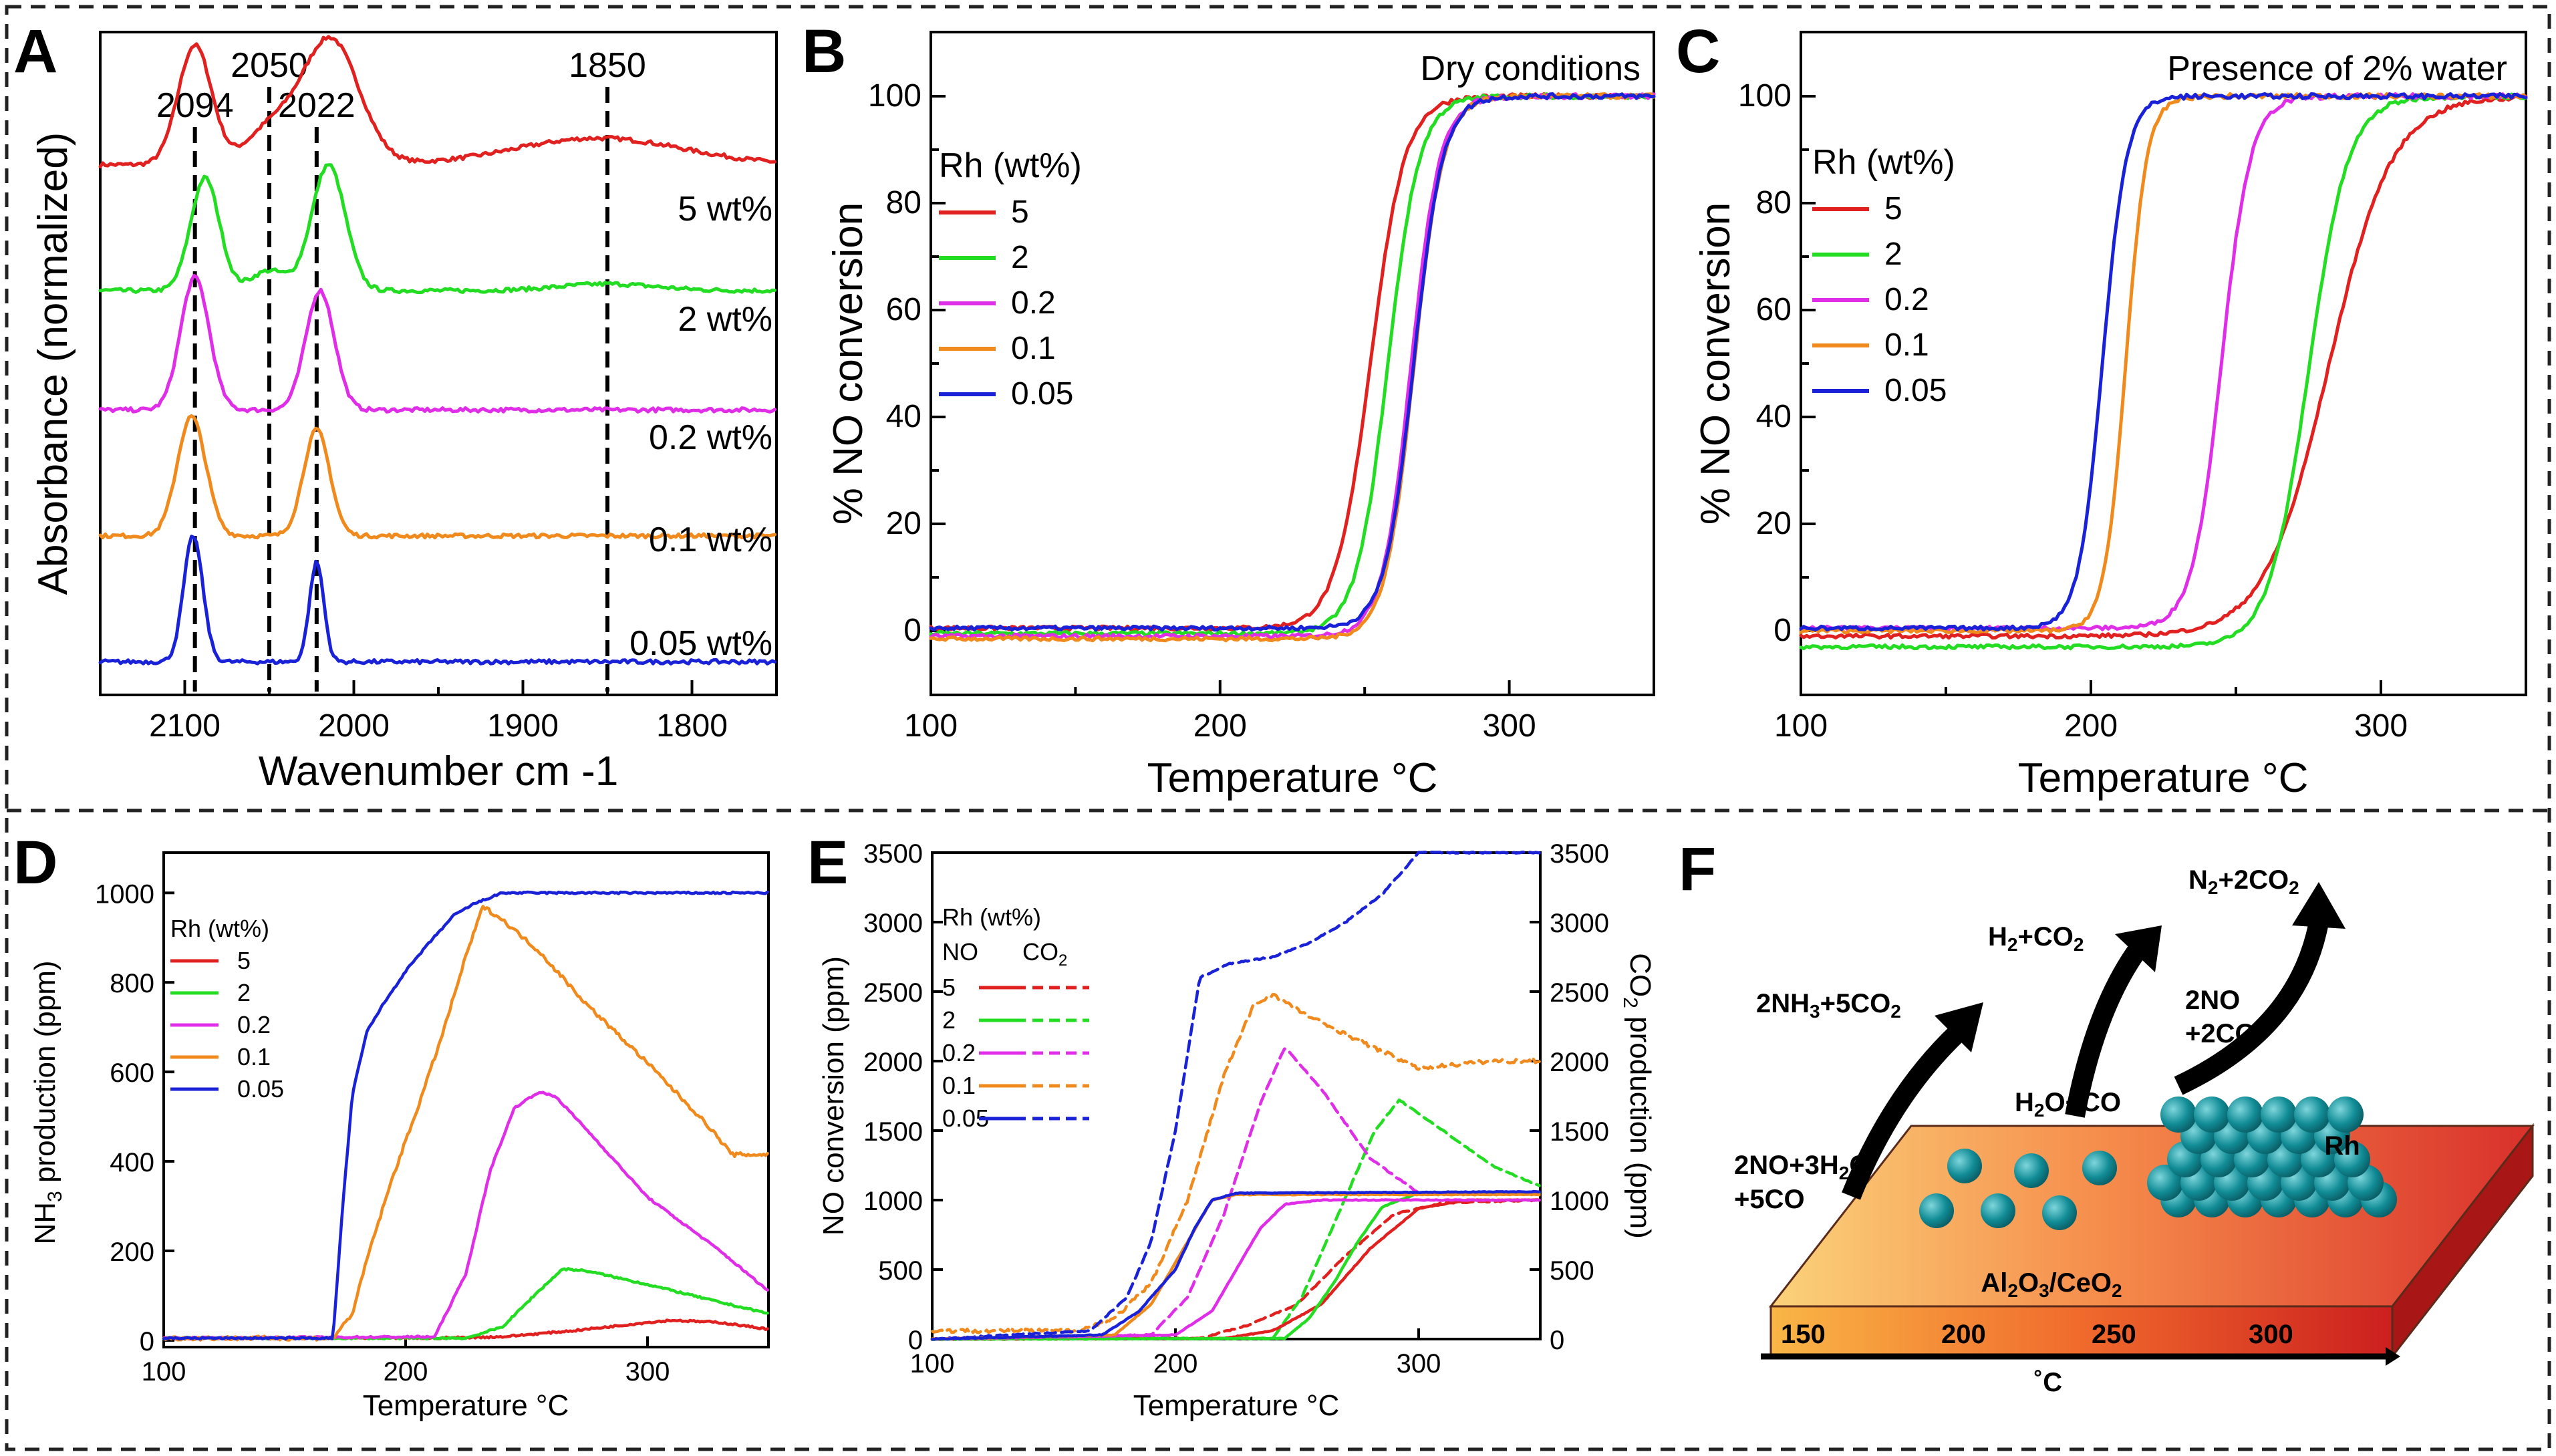  I want to click on spectrum-0.05, so click(437, 600).